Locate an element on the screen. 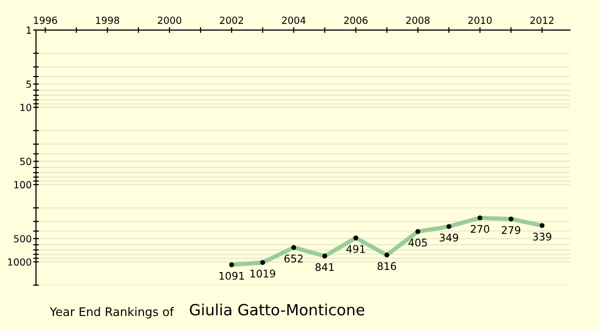 The image size is (600, 330). data-label: 270 is located at coordinates (480, 229).